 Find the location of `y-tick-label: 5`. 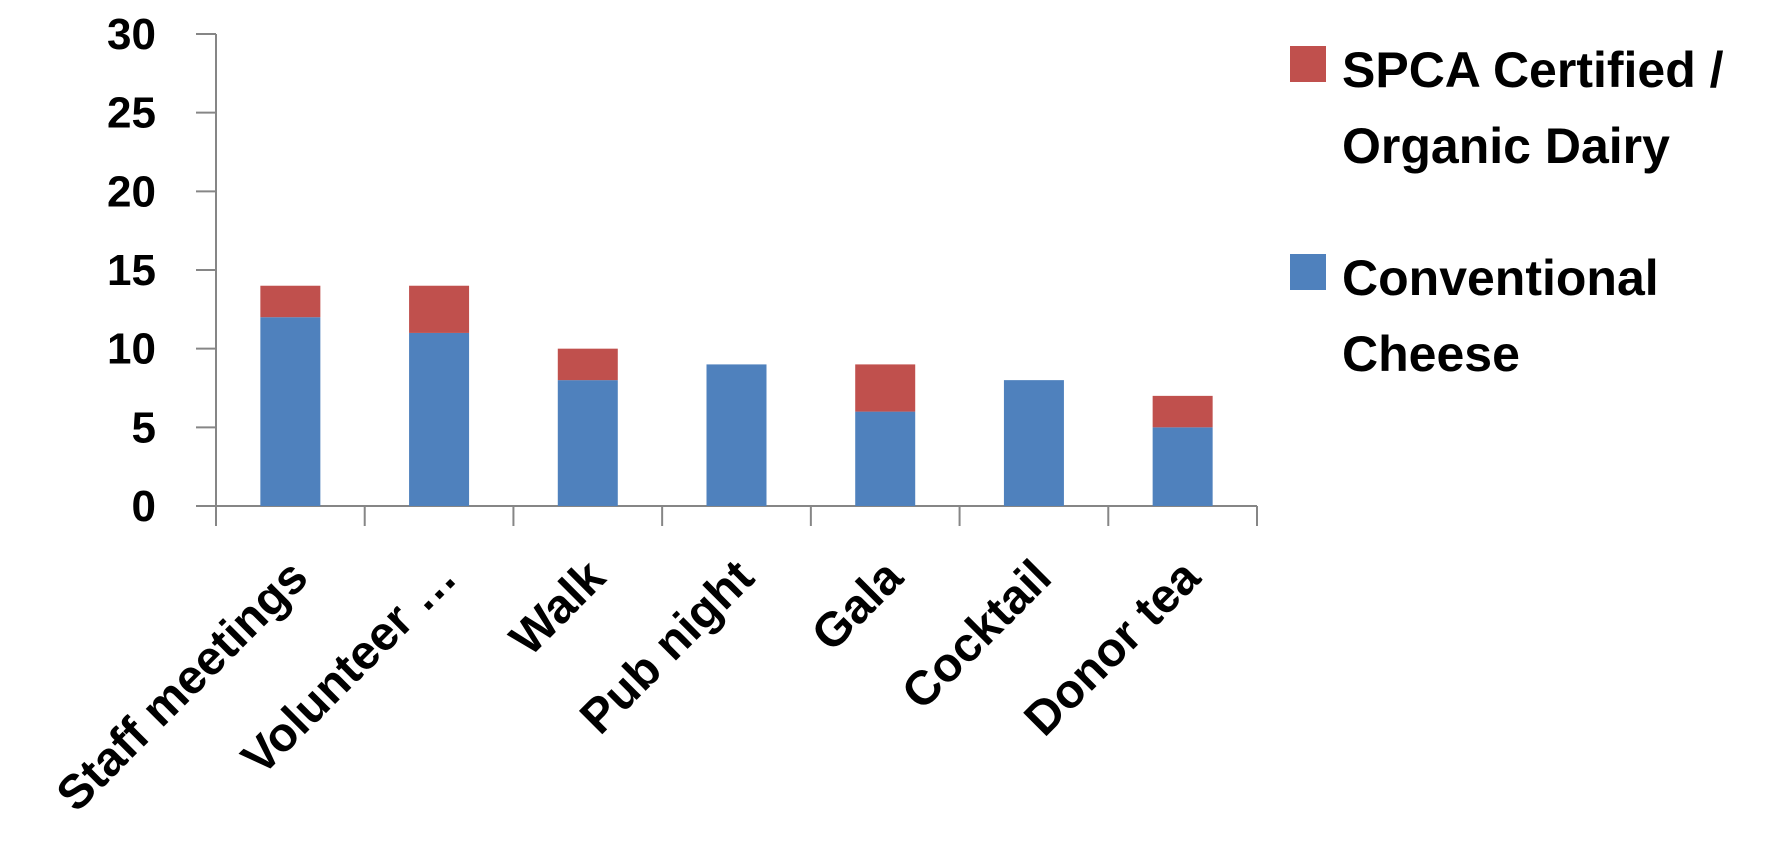

y-tick-label: 5 is located at coordinates (144, 427).